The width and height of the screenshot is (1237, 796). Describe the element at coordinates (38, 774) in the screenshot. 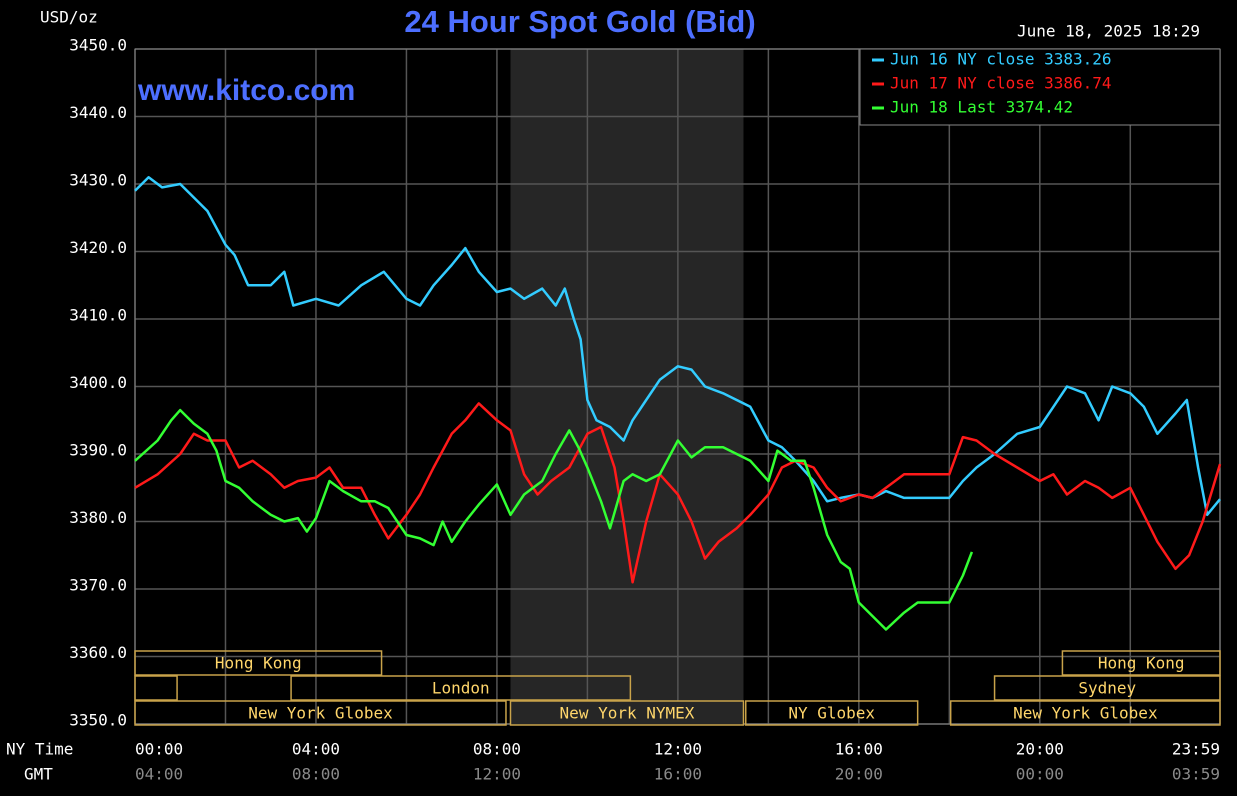

I see `x2-axis-label: GMT` at that location.